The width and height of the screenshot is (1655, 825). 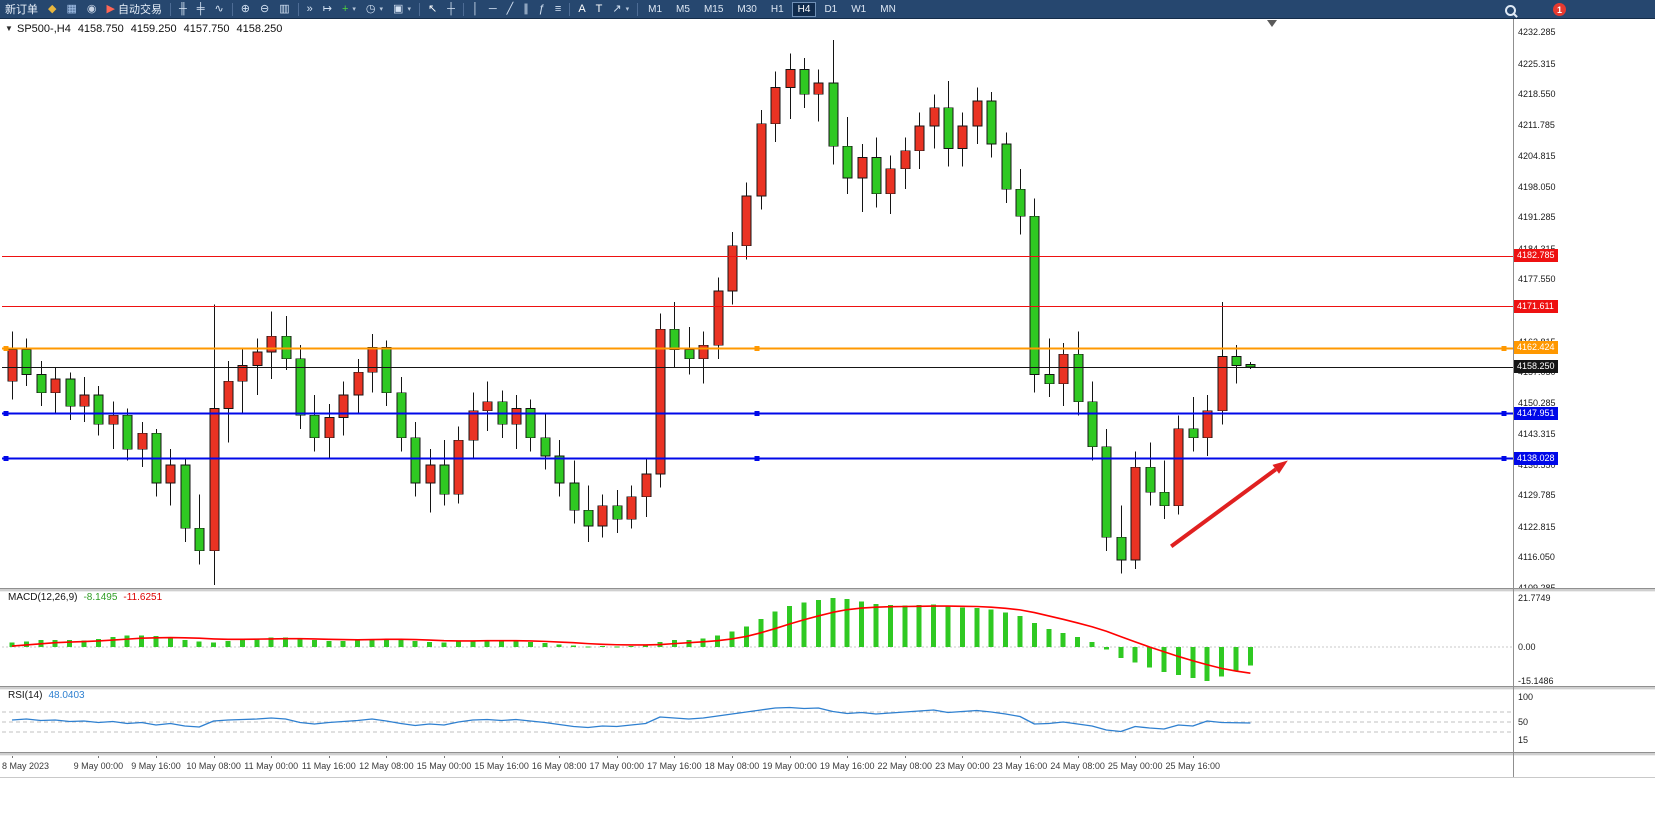 I want to click on text-icon: A, so click(x=581, y=9).